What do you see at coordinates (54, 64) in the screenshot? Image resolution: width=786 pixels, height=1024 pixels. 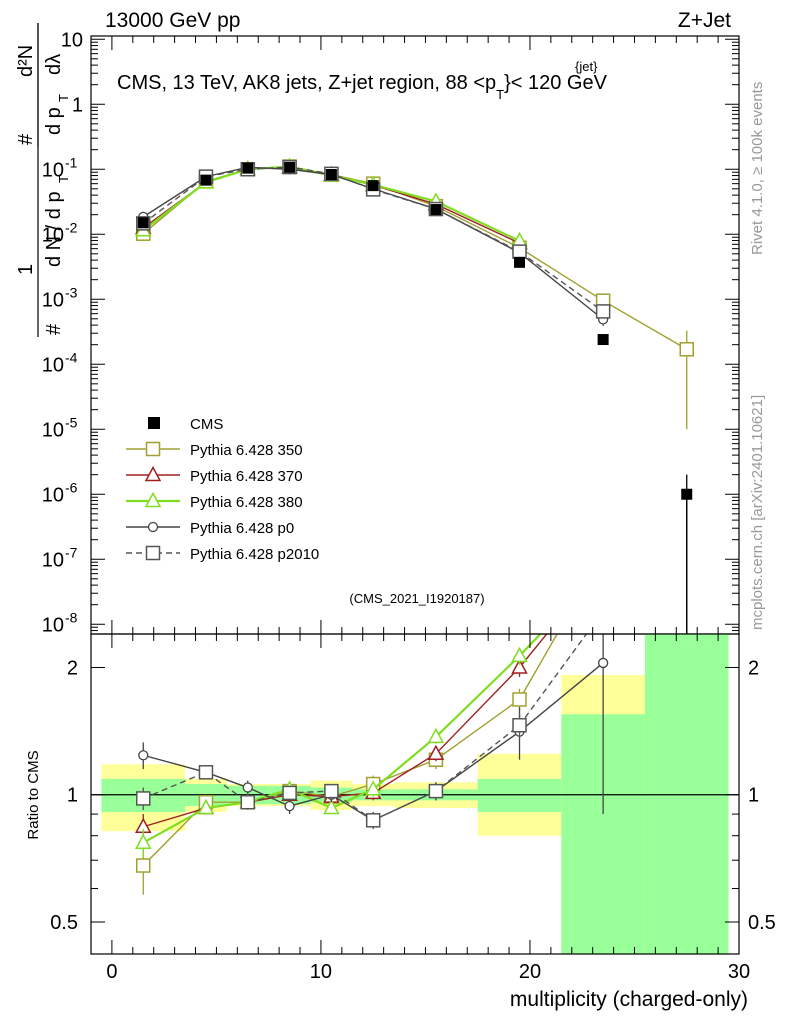 I see `upper-y-label-dl: dλ` at bounding box center [54, 64].